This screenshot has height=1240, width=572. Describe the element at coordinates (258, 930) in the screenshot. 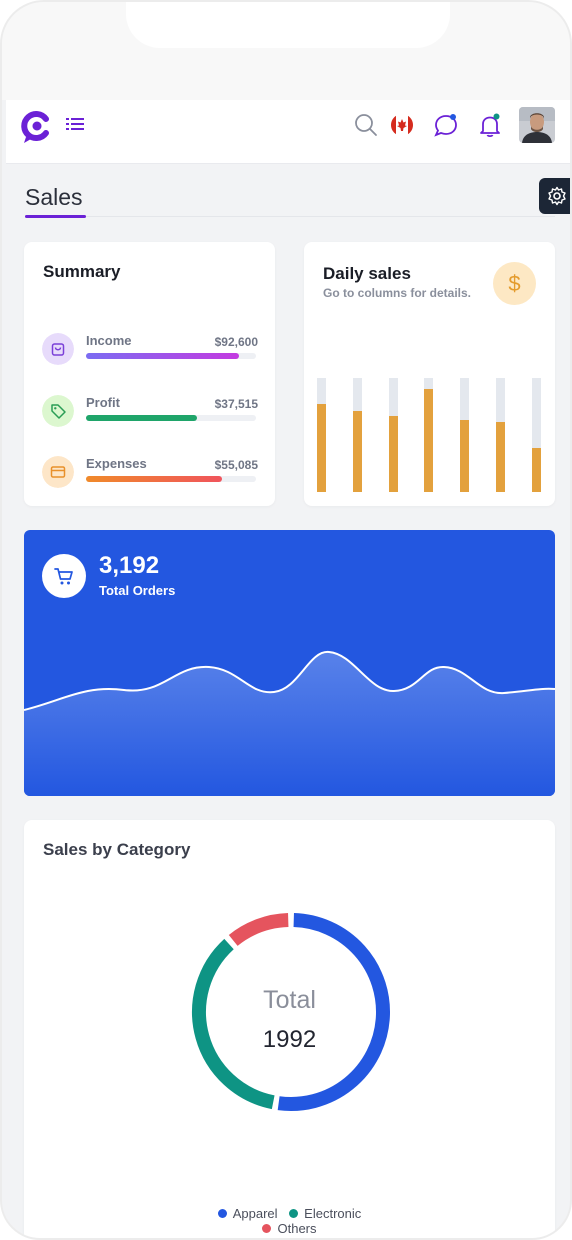

I see `donut-slice-others` at that location.